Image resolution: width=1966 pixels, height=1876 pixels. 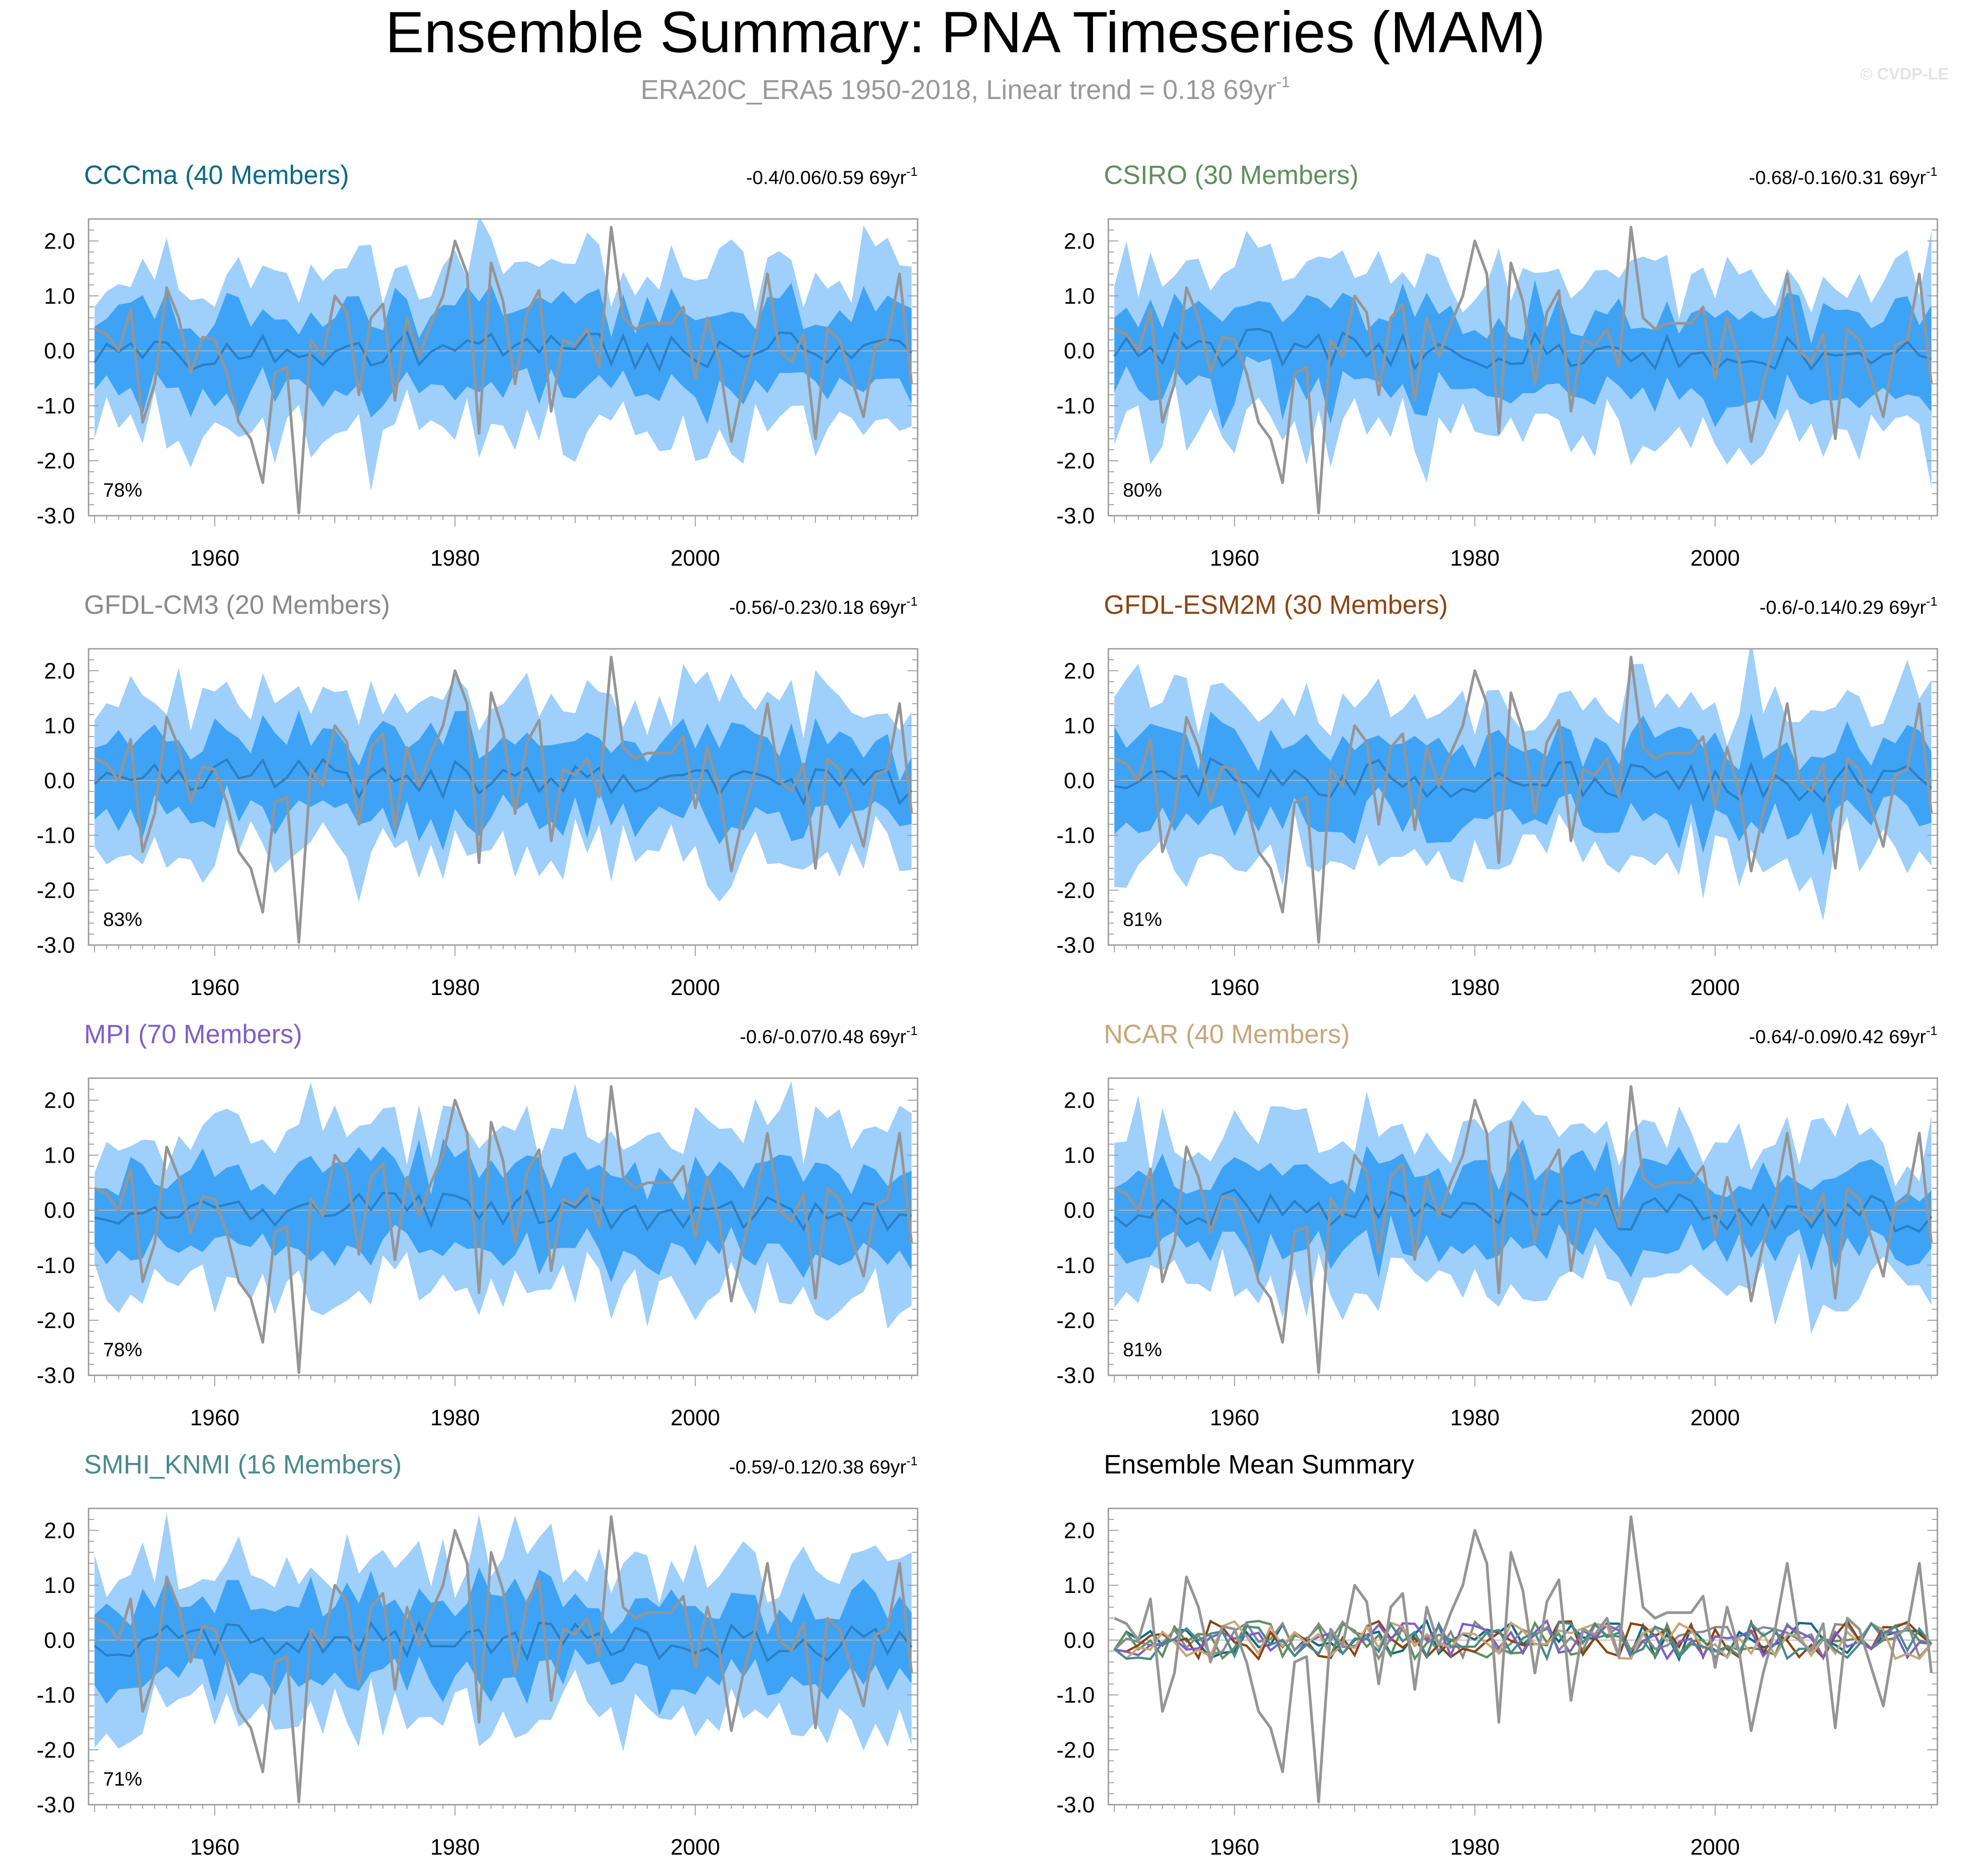 What do you see at coordinates (216, 175) in the screenshot?
I see `panel-title: CCCma (40 Members)` at bounding box center [216, 175].